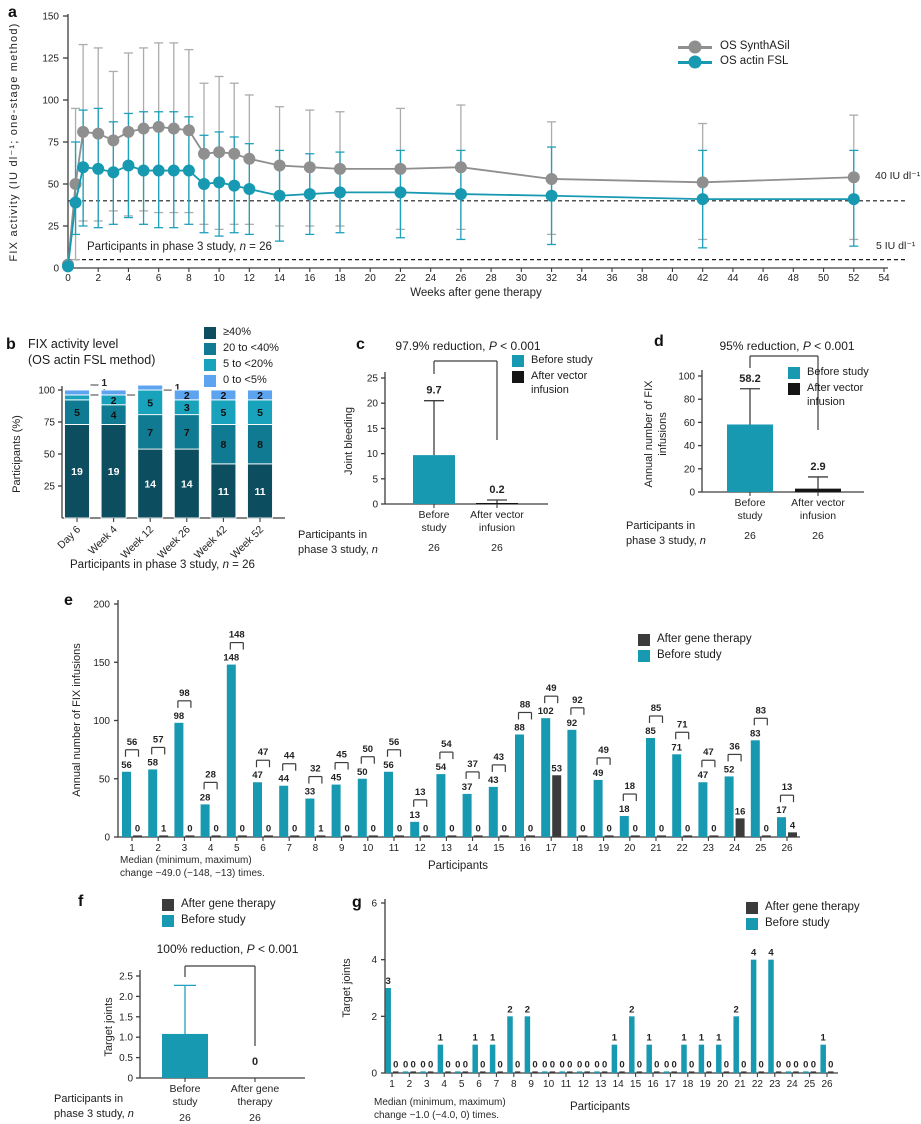 Image resolution: width=921 pixels, height=1124 pixels. What do you see at coordinates (509, 1009) in the screenshot?
I see `before-value-label: 2` at bounding box center [509, 1009].